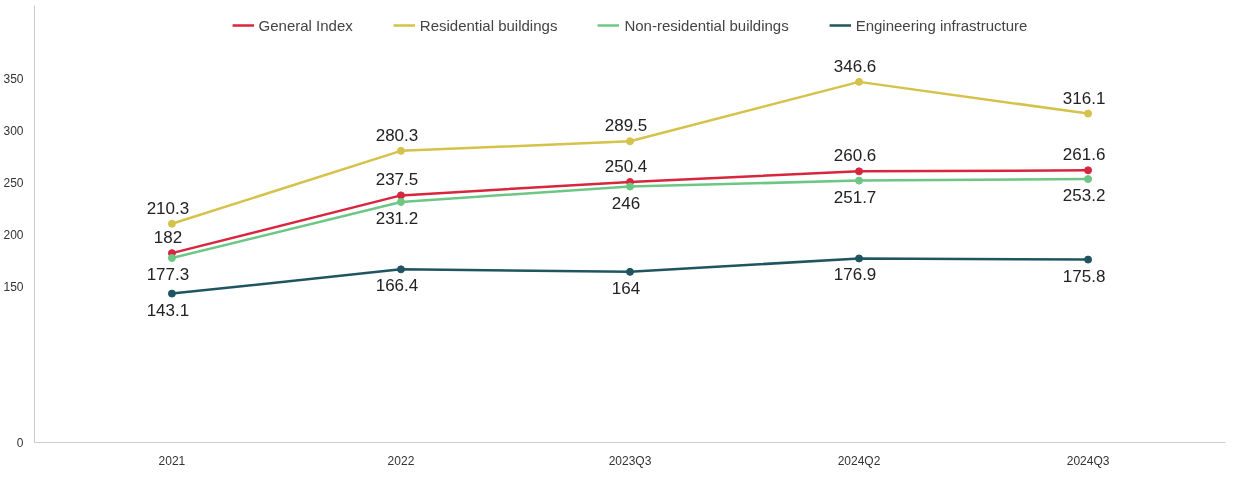 The height and width of the screenshot is (485, 1242). I want to click on data-label: 231.2, so click(397, 218).